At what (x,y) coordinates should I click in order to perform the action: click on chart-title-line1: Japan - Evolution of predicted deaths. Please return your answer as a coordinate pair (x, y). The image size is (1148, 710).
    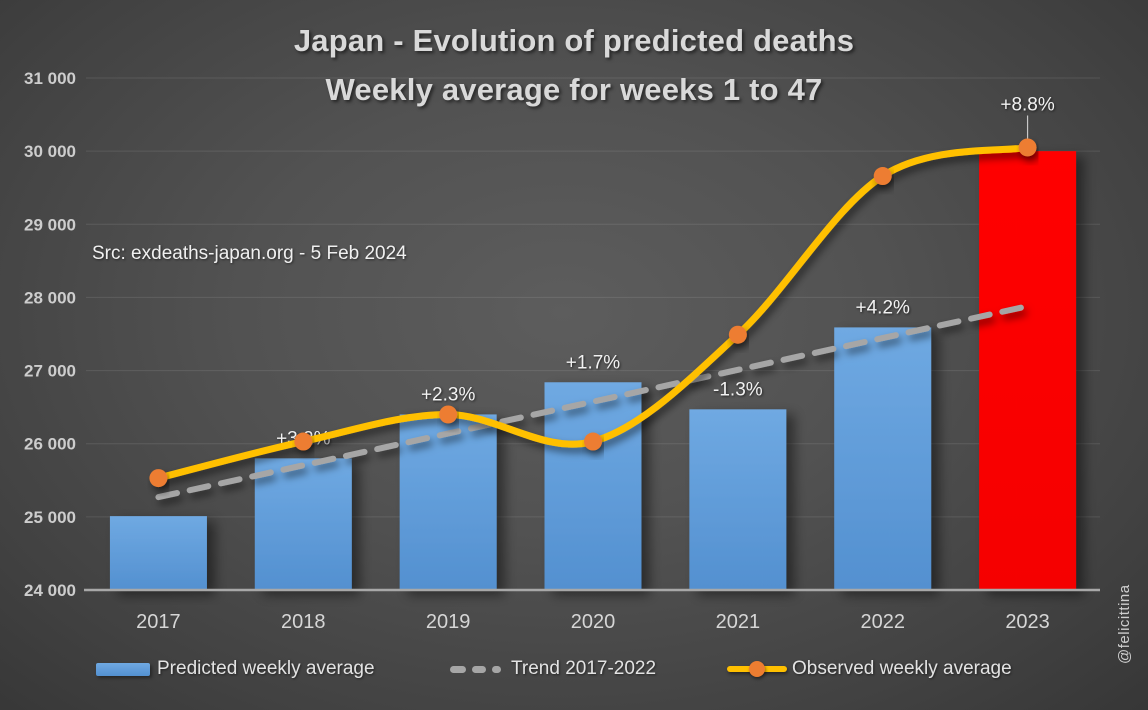
    Looking at the image, I should click on (574, 40).